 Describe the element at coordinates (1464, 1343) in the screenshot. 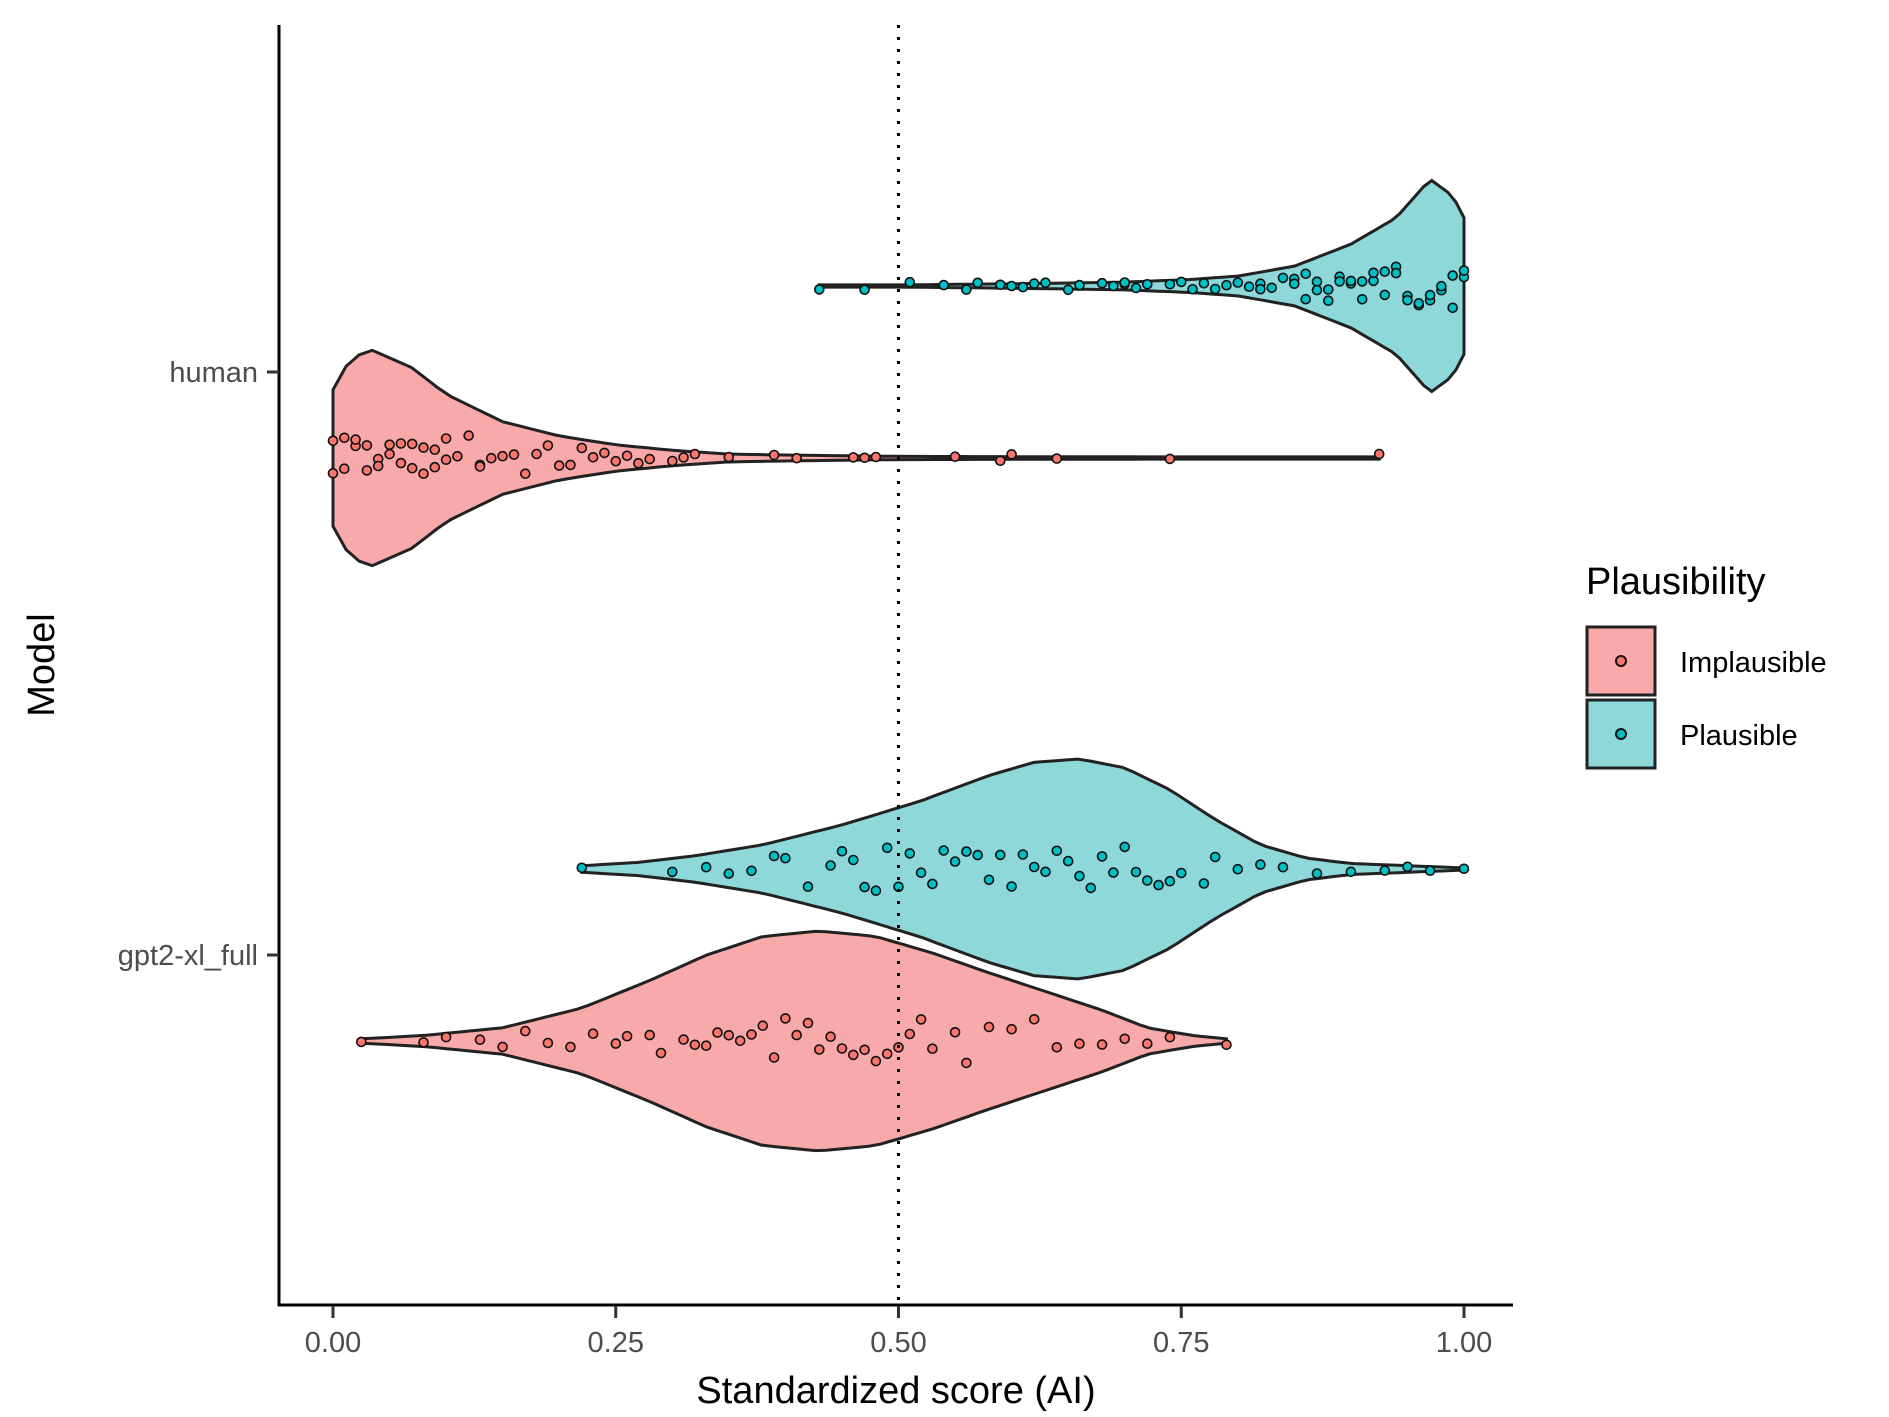

I see `x-tick-label-4: 1.00` at that location.